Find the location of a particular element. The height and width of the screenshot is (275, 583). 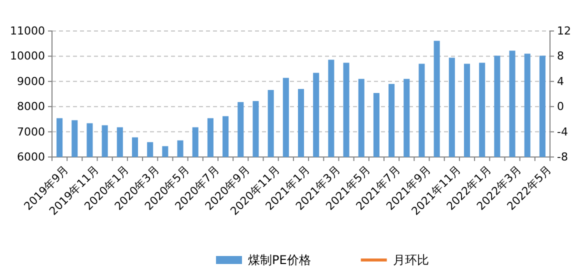

y-tick-label: 6000 is located at coordinates (31, 157).